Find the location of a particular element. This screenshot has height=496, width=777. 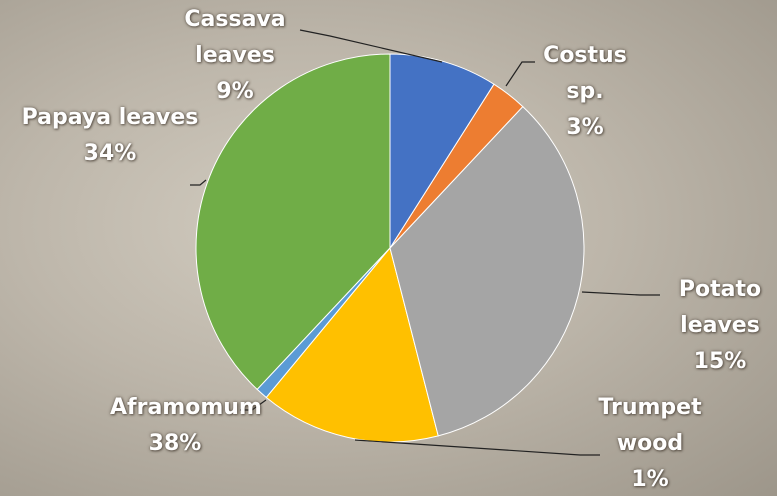

value-label: 1% is located at coordinates (650, 479).